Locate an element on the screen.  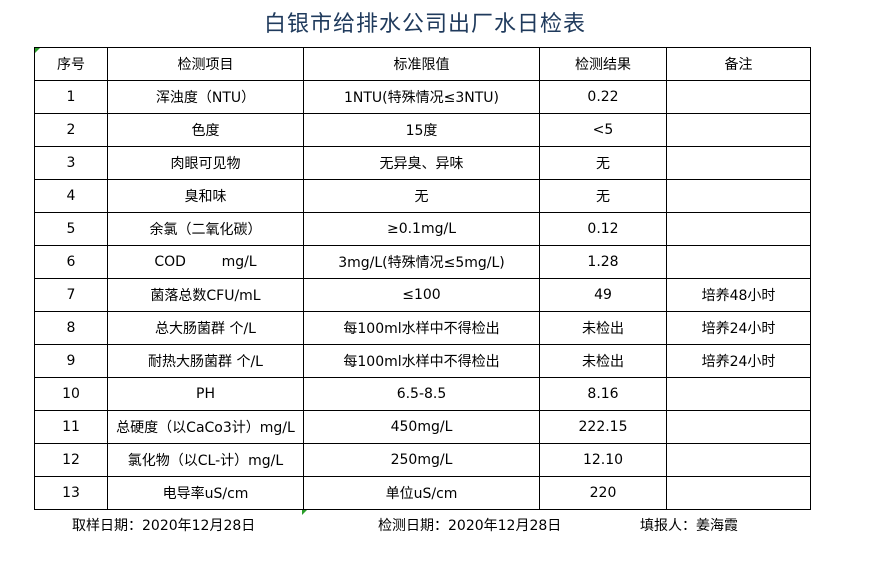
table-row: 12 氯化物（以CL-计）mg/L 250mg/L 12.10 is located at coordinates (422, 460).